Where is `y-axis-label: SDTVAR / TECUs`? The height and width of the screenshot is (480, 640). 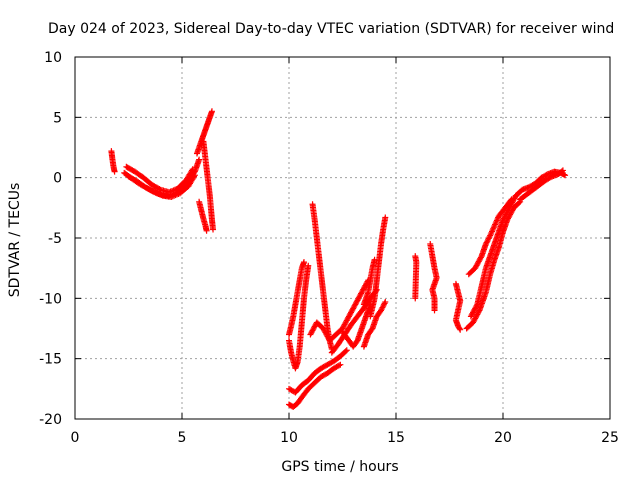
y-axis-label: SDTVAR / TECUs is located at coordinates (15, 240).